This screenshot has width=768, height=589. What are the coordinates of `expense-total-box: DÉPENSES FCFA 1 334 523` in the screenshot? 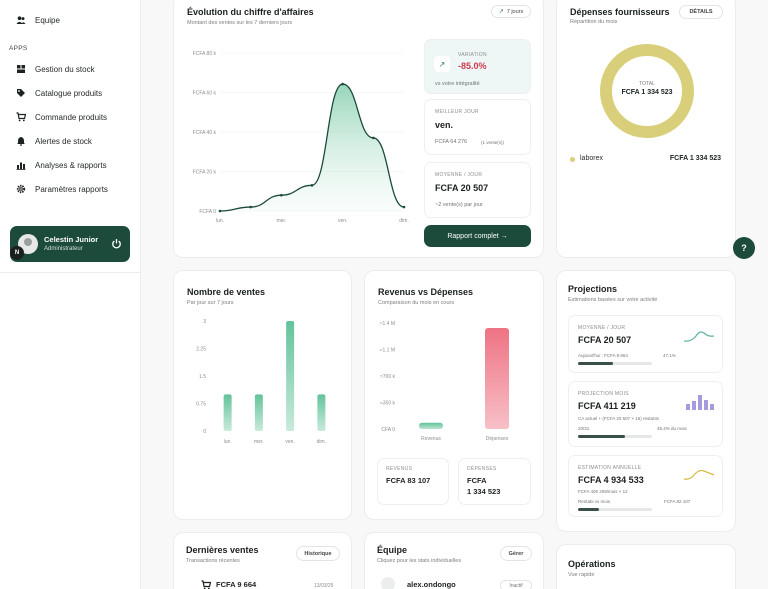 It's located at (494, 481).